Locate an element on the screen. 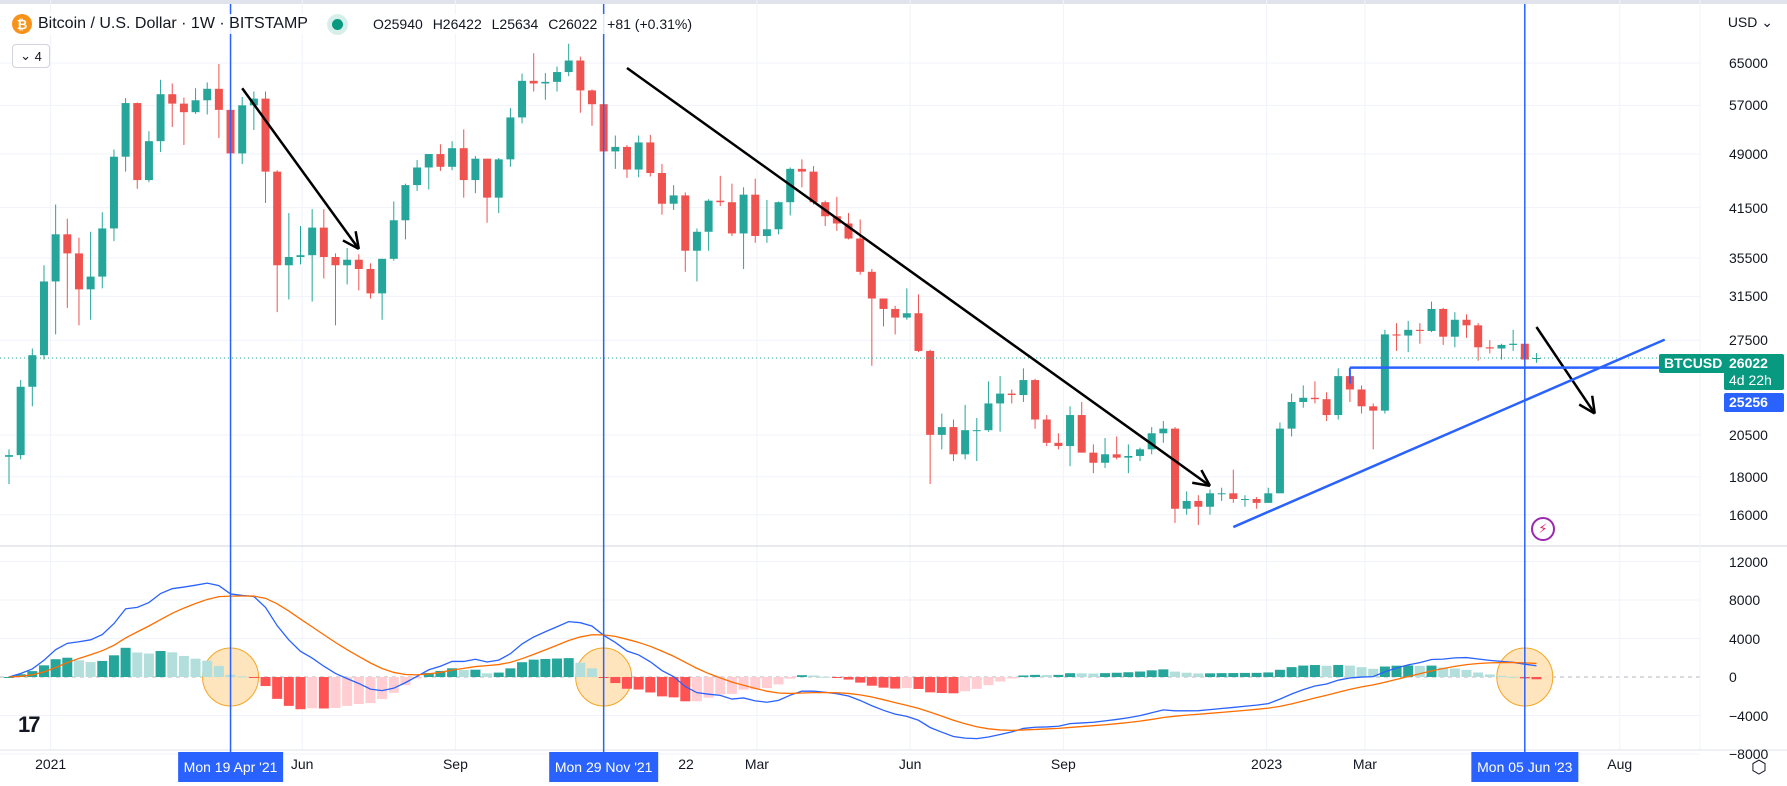 Image resolution: width=1787 pixels, height=786 pixels. date-marker-label: Mon 29 Nov '21 is located at coordinates (603, 767).